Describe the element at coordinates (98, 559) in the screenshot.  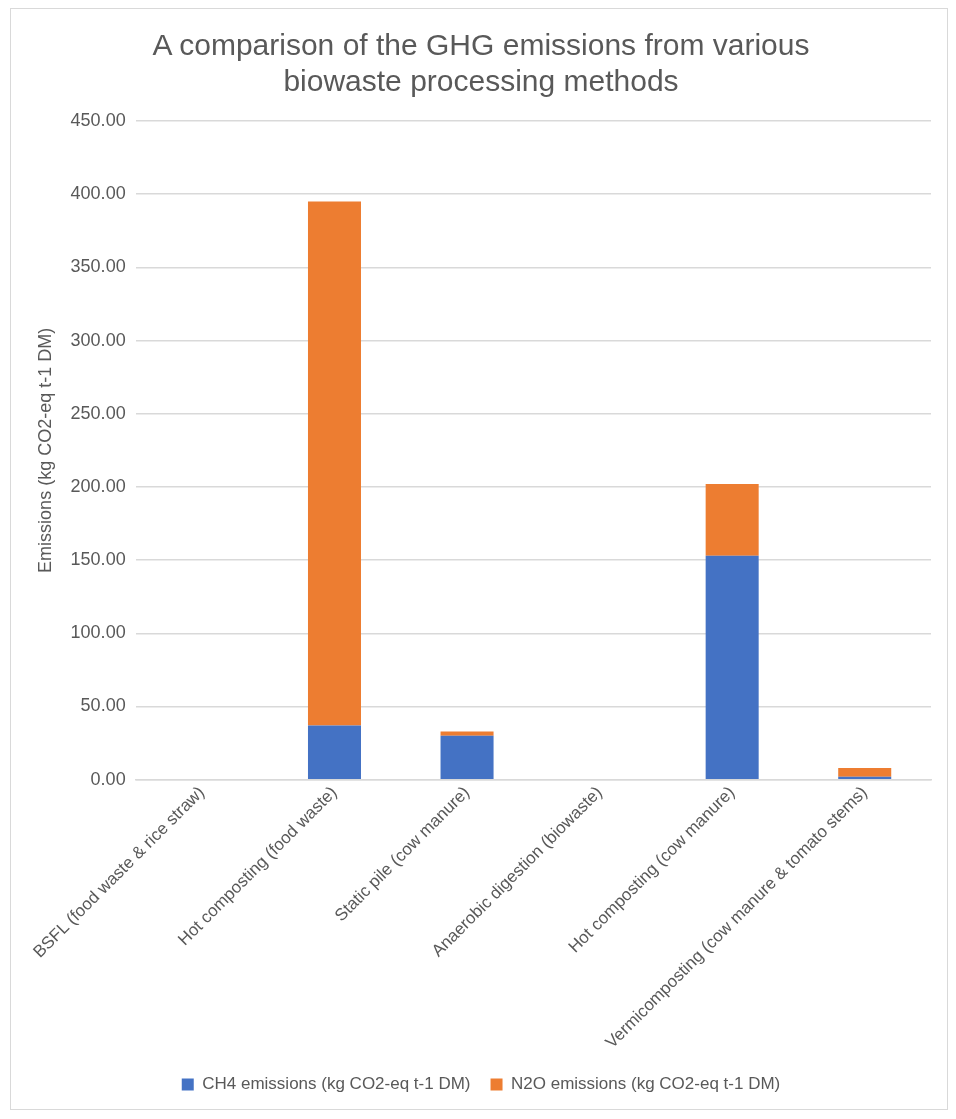
I see `y-tick-label: 150.00` at that location.